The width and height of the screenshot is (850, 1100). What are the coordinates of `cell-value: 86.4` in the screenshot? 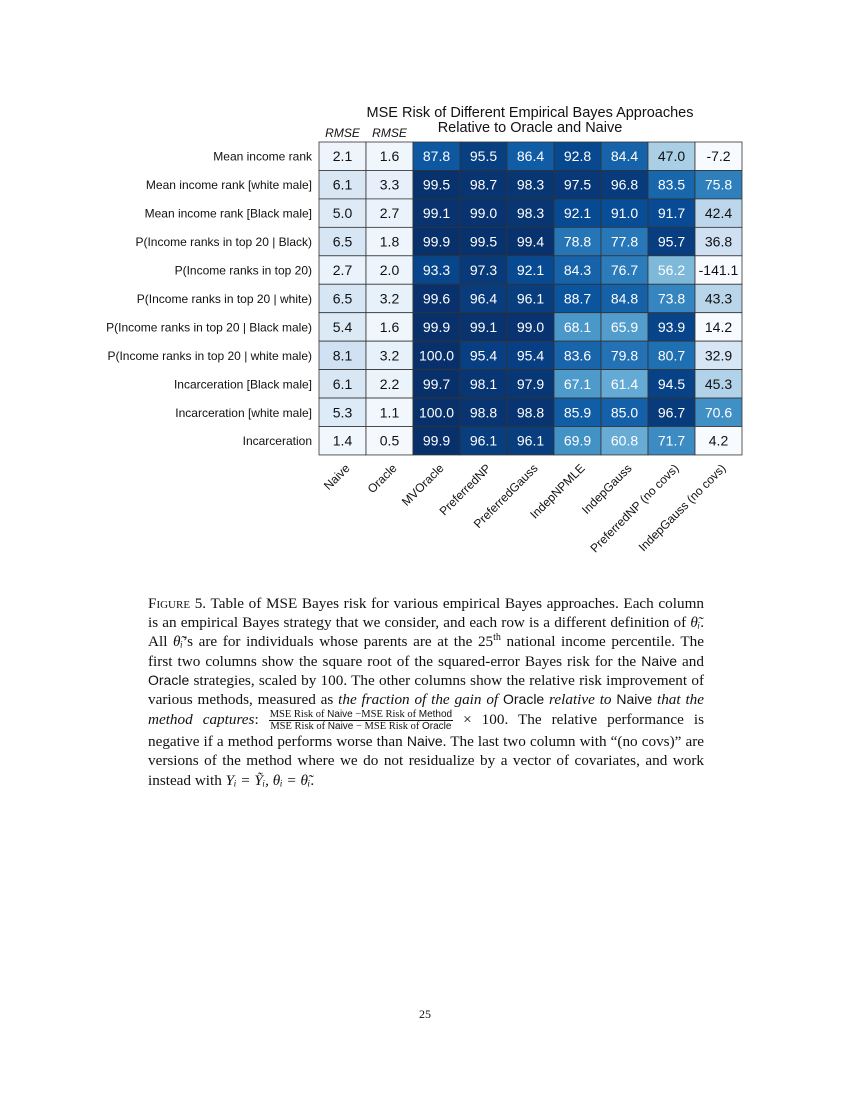 It's located at (530, 156).